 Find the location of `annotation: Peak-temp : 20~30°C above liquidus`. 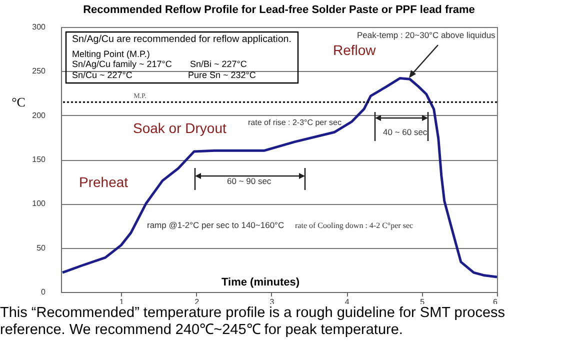

annotation: Peak-temp : 20~30°C above liquidus is located at coordinates (426, 35).